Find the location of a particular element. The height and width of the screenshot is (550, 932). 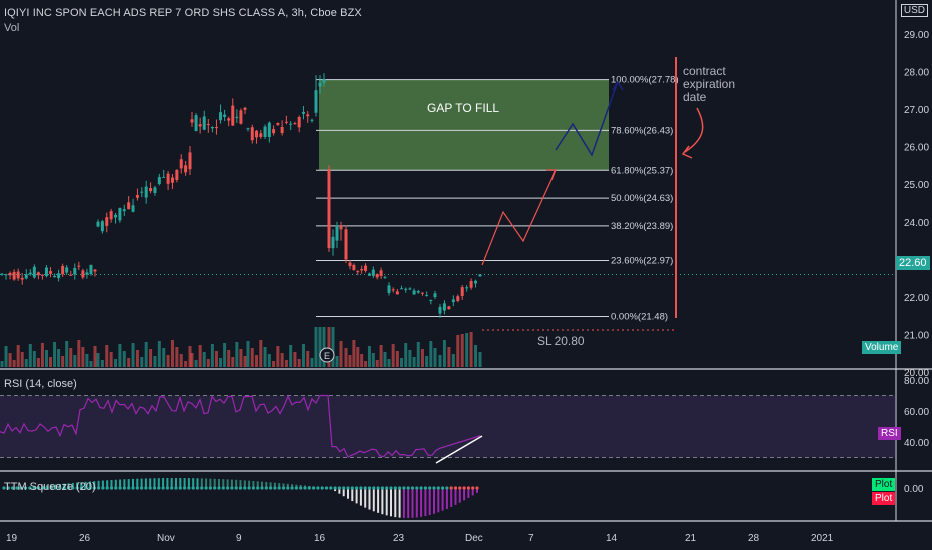

rsi-value-badge: RSI is located at coordinates (889, 433).